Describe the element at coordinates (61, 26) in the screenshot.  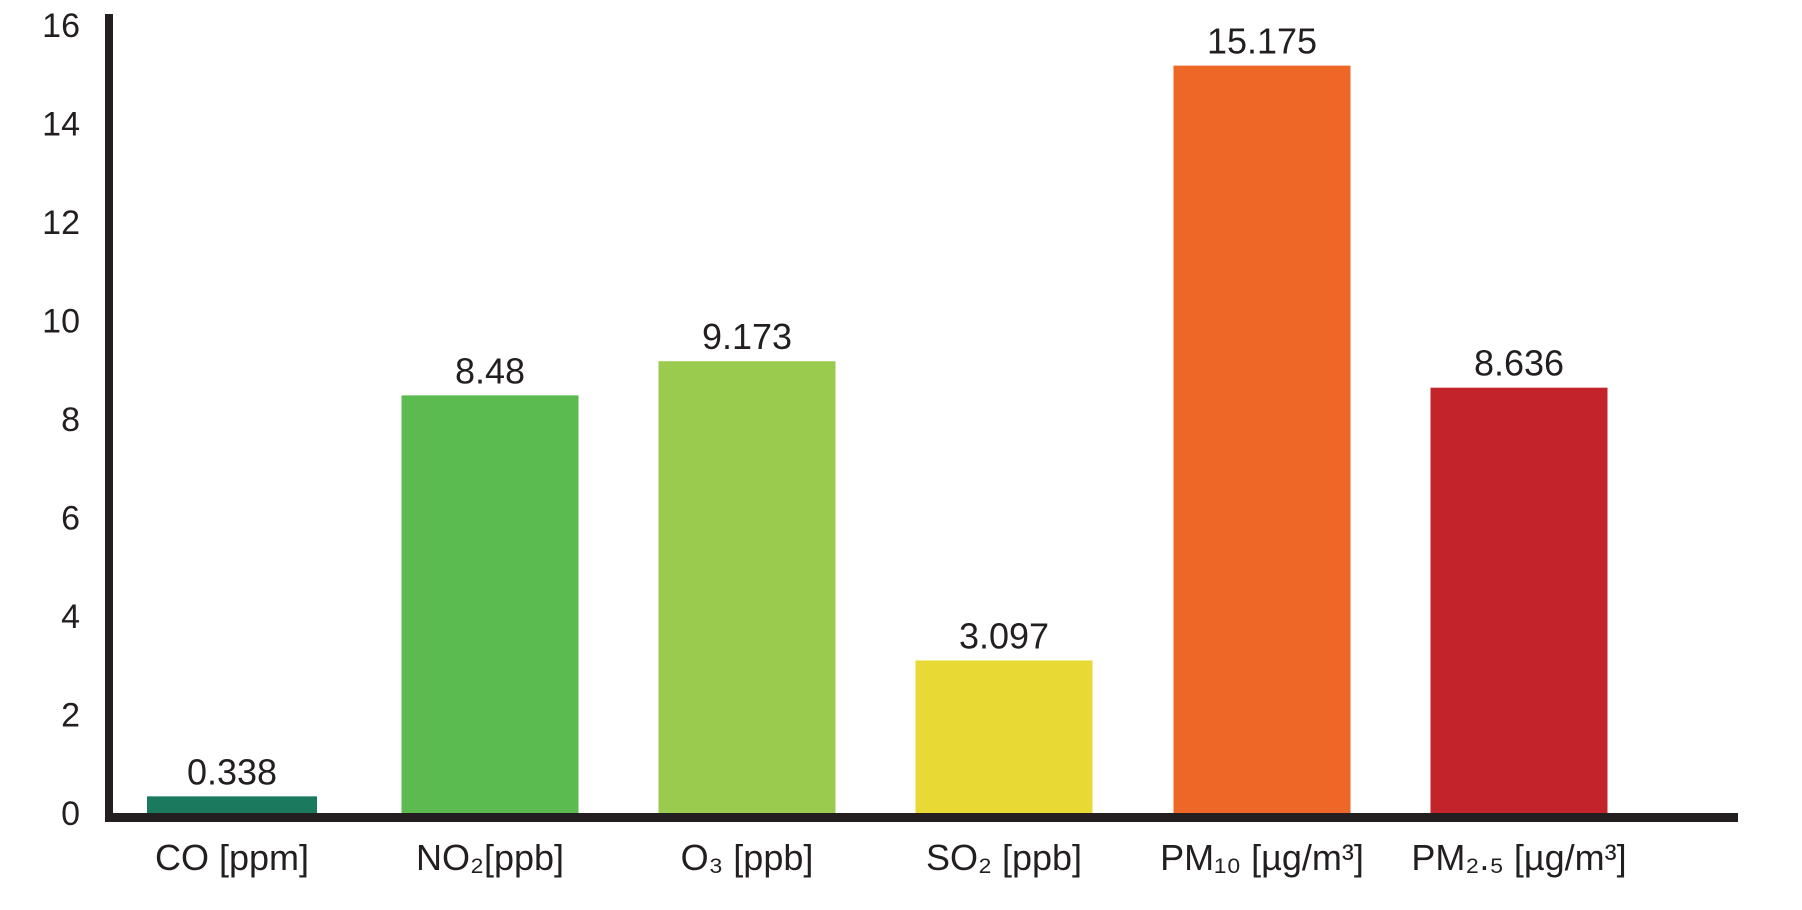
I see `y-tick-label: 16` at that location.